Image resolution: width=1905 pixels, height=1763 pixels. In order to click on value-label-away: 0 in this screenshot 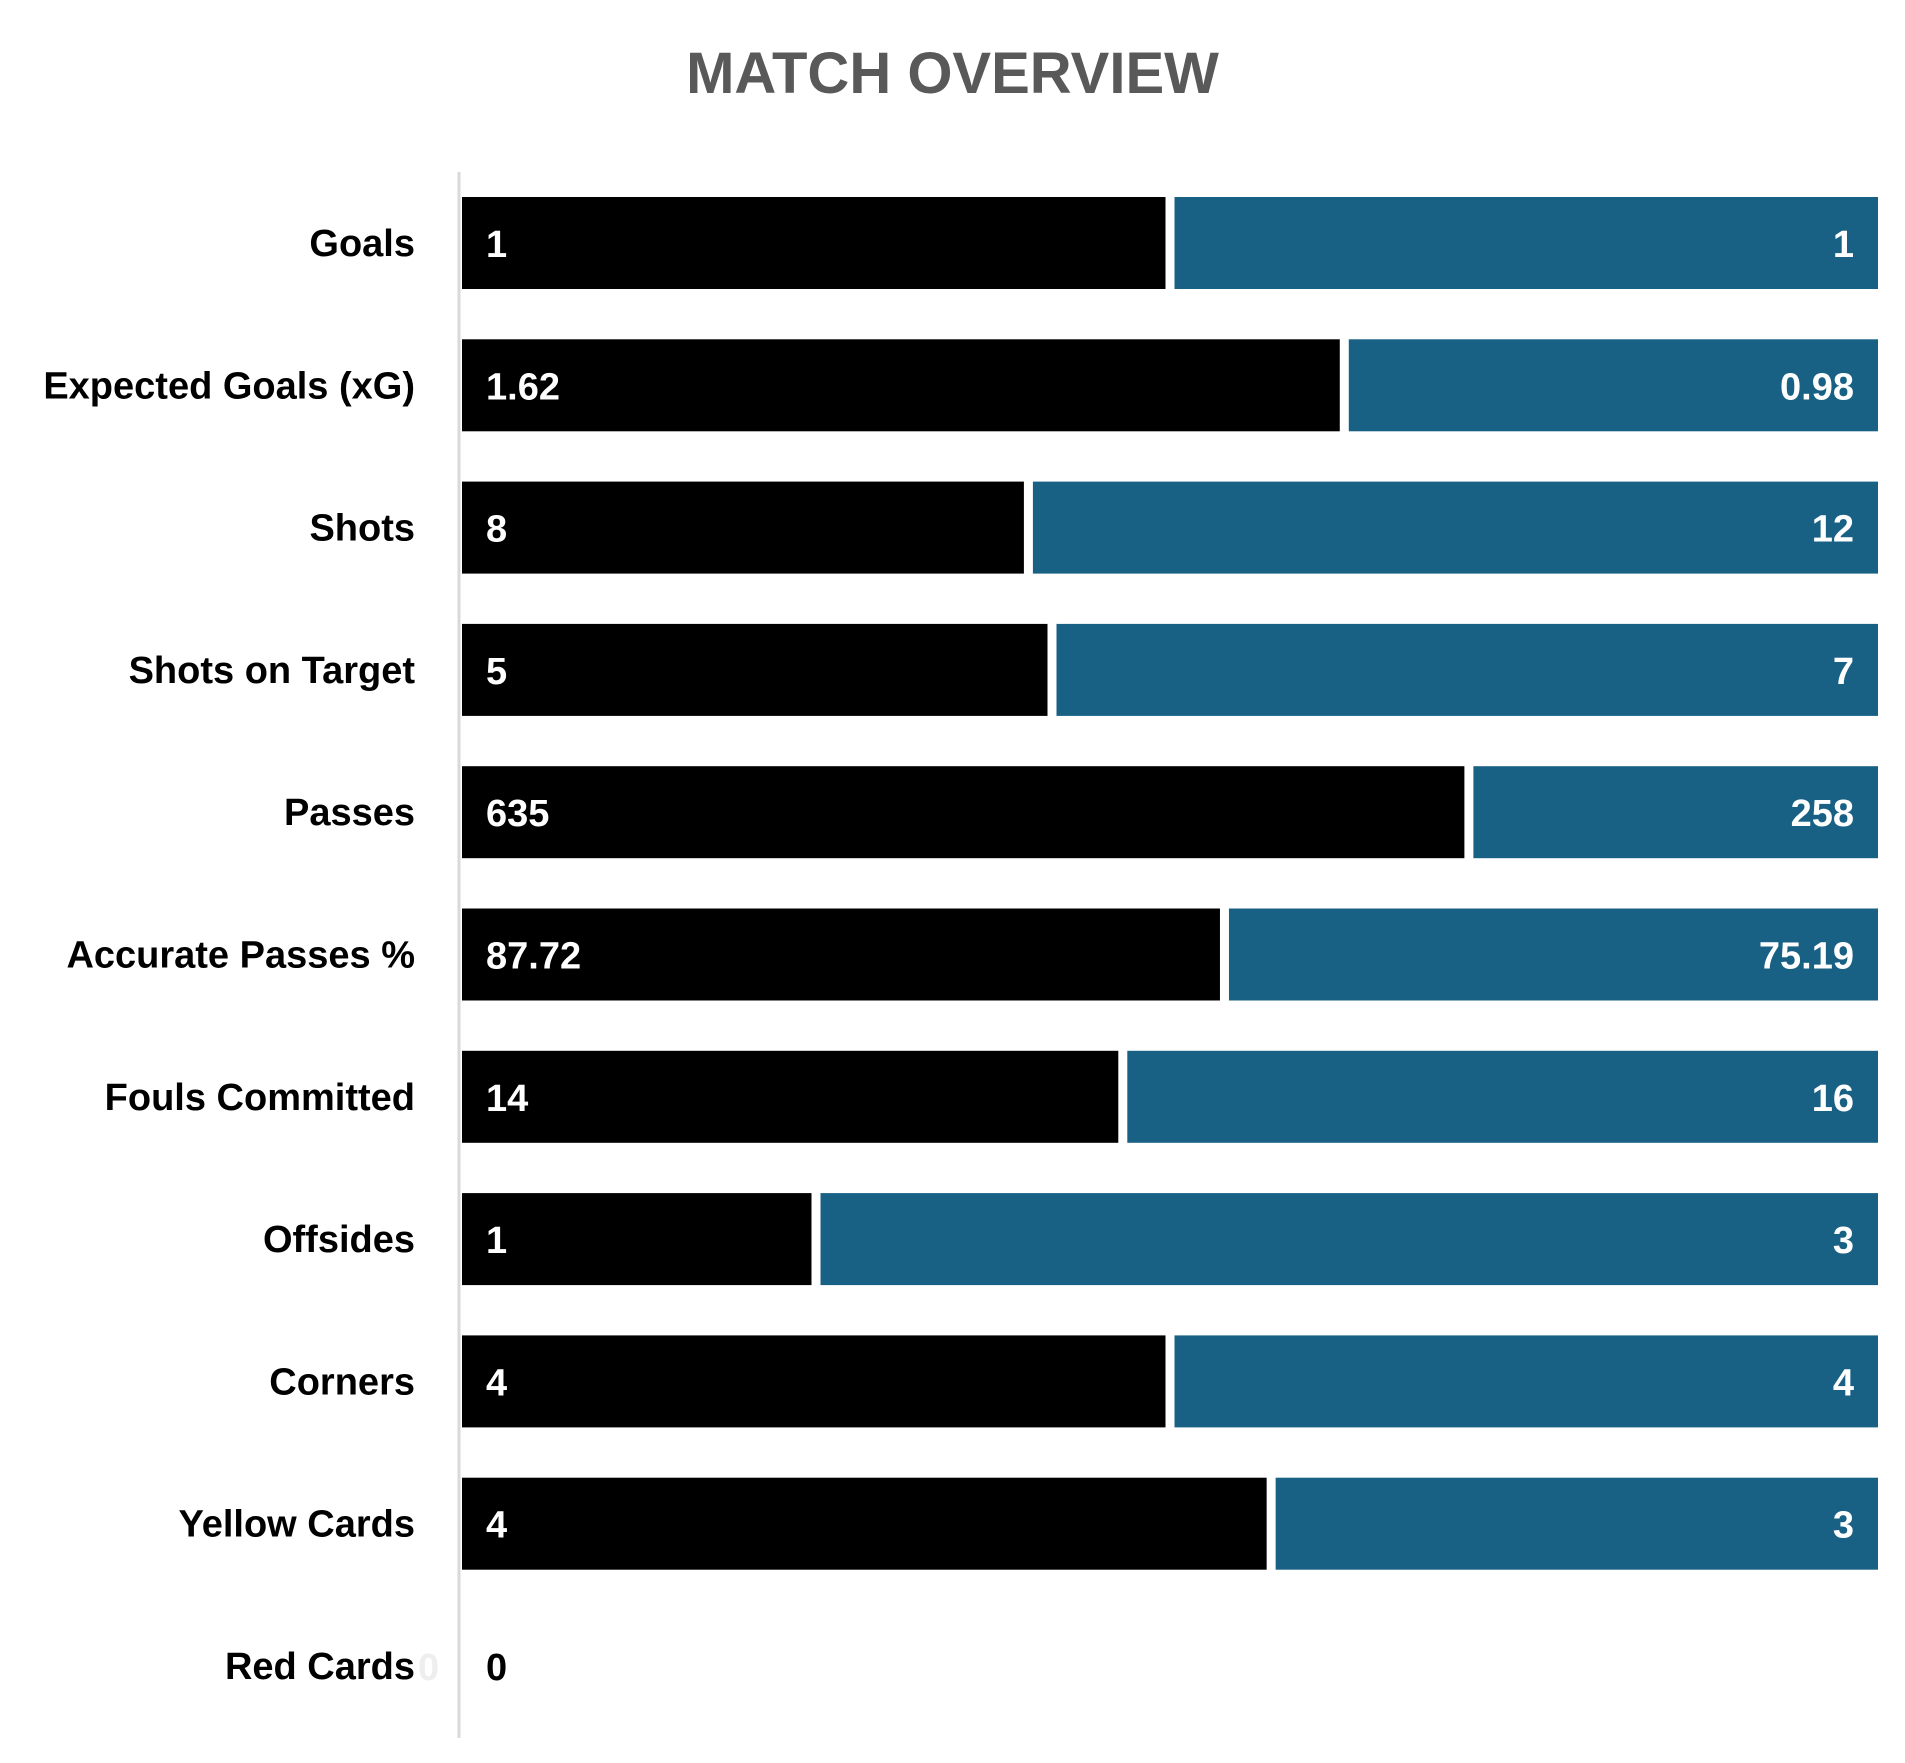, I will do `click(428, 1668)`.